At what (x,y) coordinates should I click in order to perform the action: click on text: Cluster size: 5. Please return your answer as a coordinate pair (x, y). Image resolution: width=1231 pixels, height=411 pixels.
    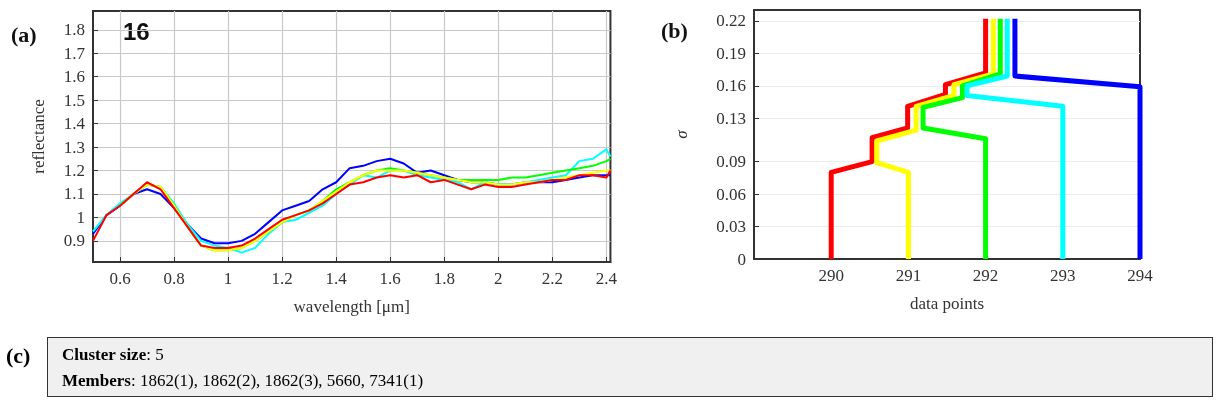
    Looking at the image, I should click on (113, 355).